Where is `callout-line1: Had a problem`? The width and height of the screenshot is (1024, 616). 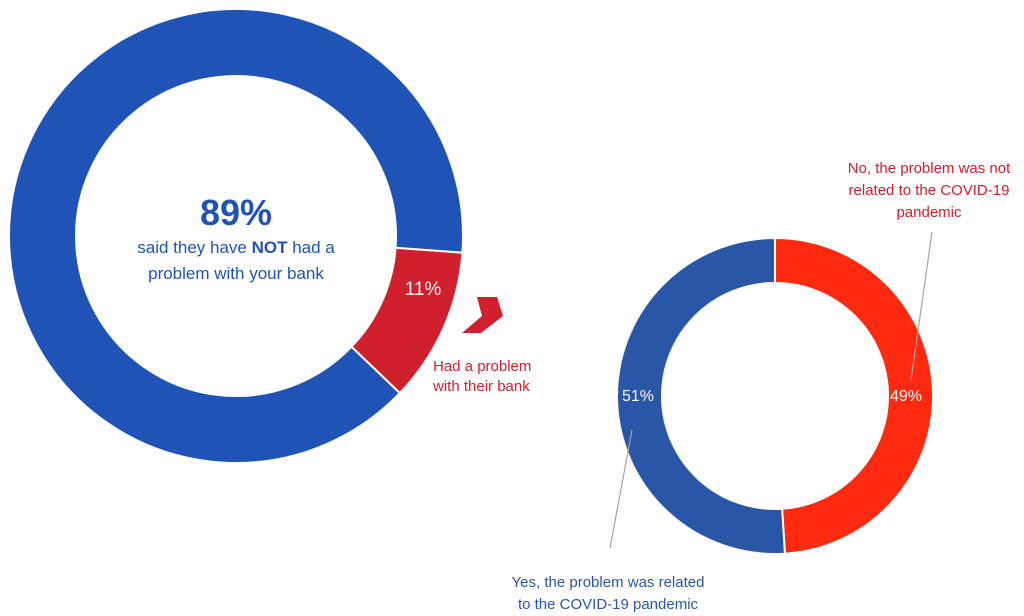 callout-line1: Had a problem is located at coordinates (482, 366).